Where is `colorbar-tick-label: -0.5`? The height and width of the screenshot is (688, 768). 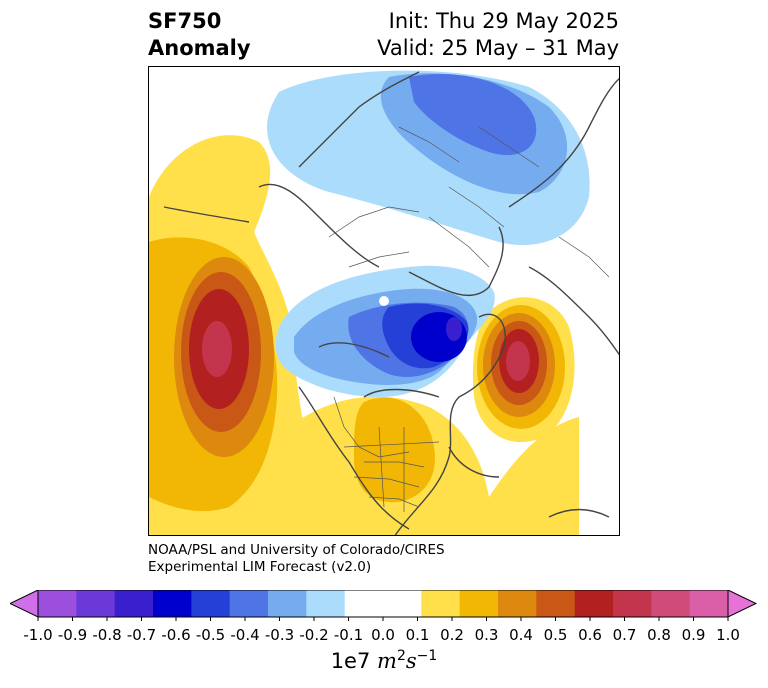 colorbar-tick-label: -0.5 is located at coordinates (210, 635).